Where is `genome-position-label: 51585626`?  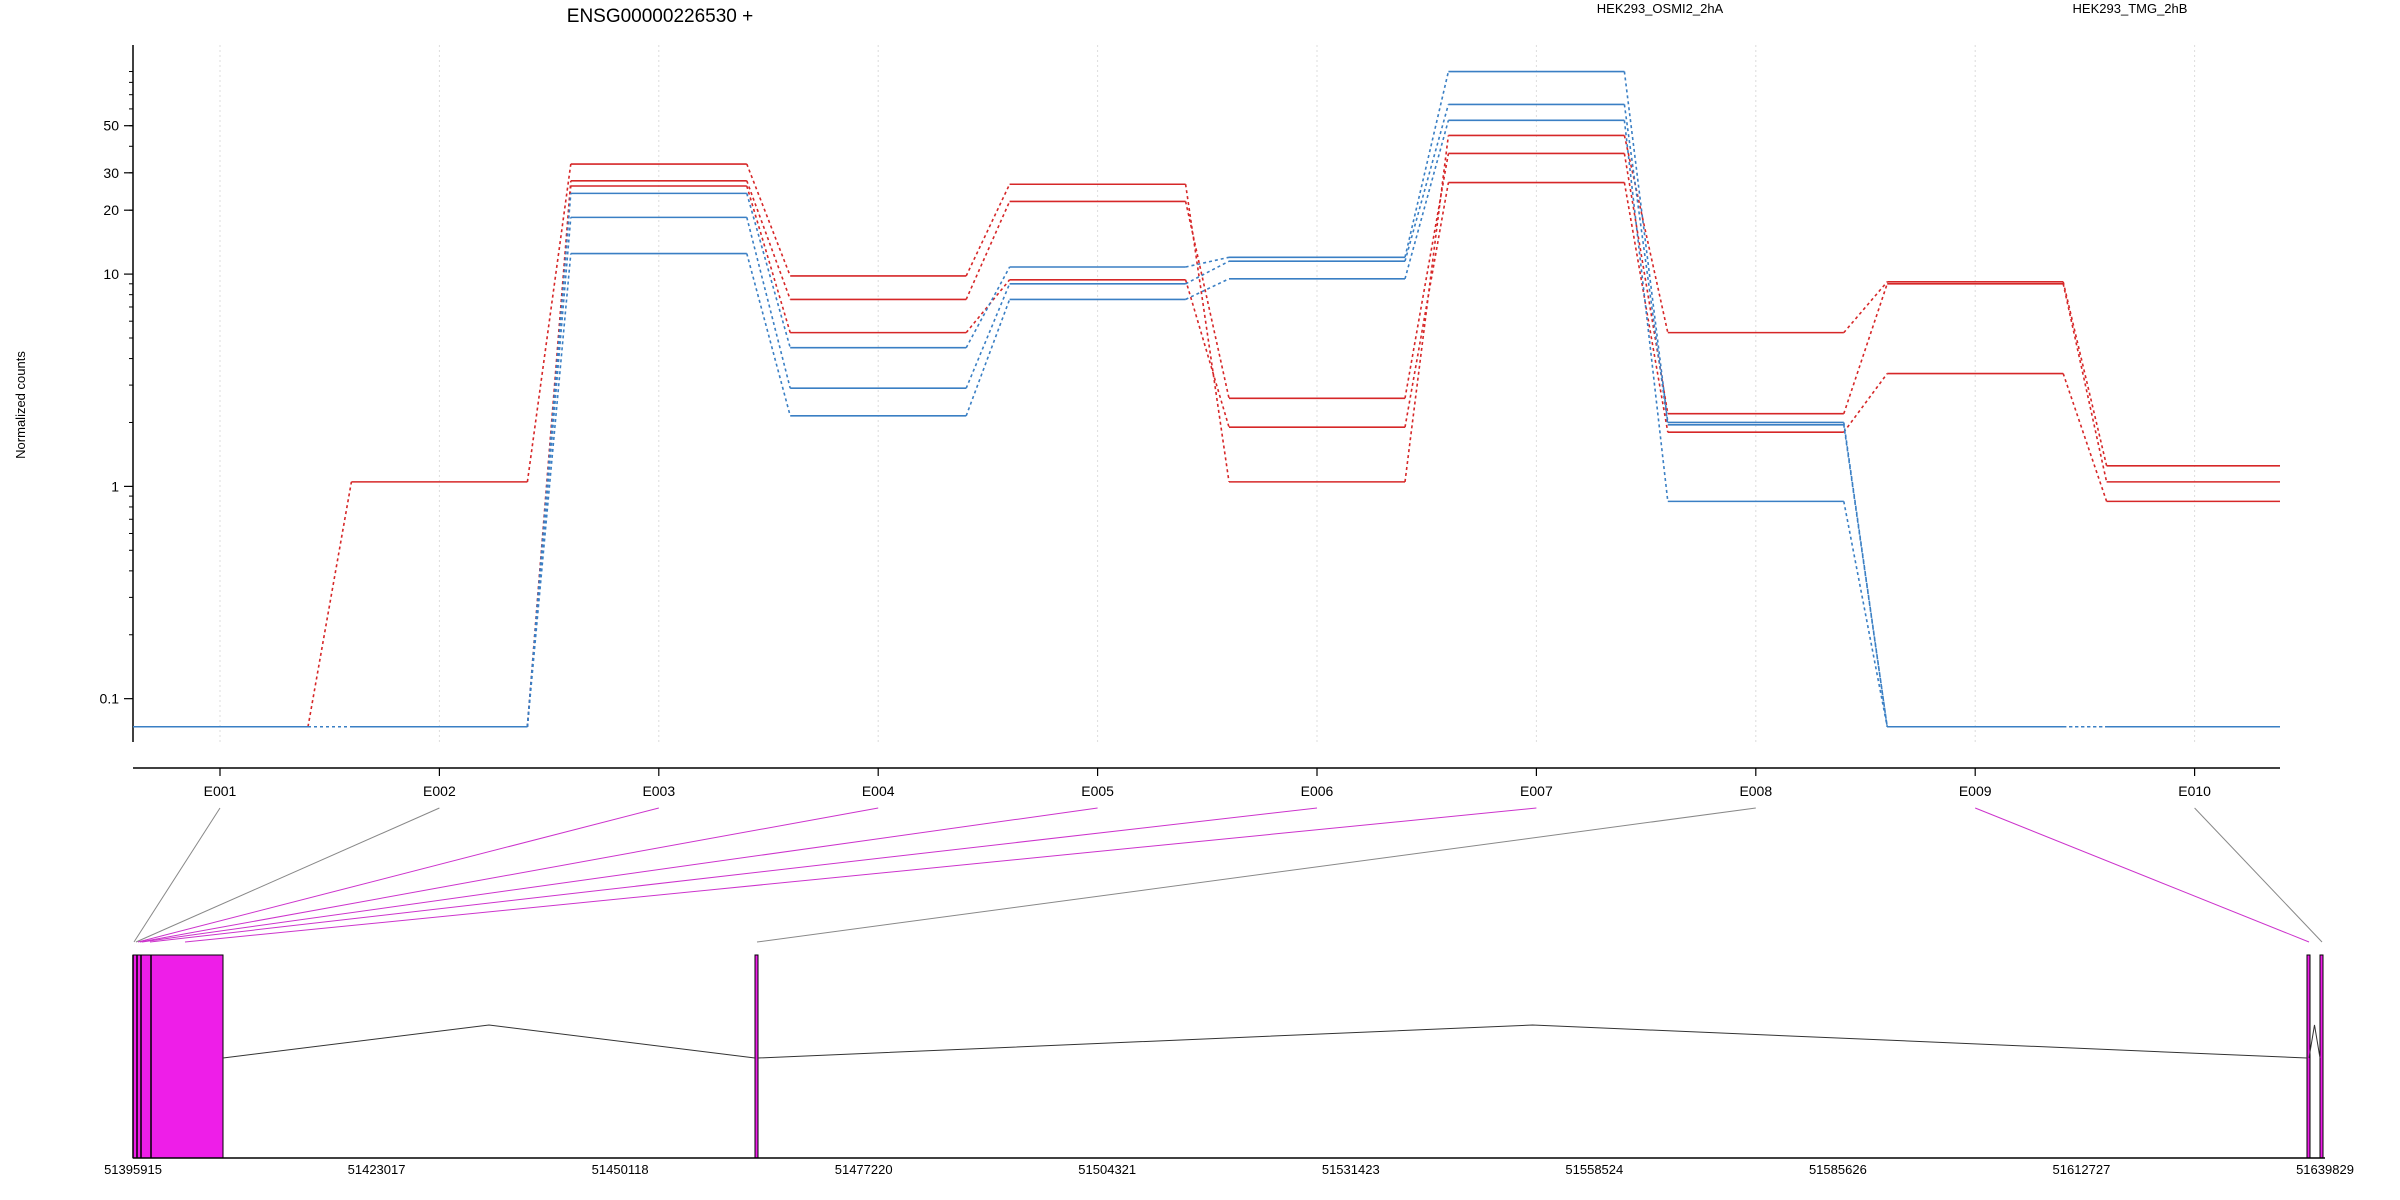
genome-position-label: 51585626 is located at coordinates (1838, 1169).